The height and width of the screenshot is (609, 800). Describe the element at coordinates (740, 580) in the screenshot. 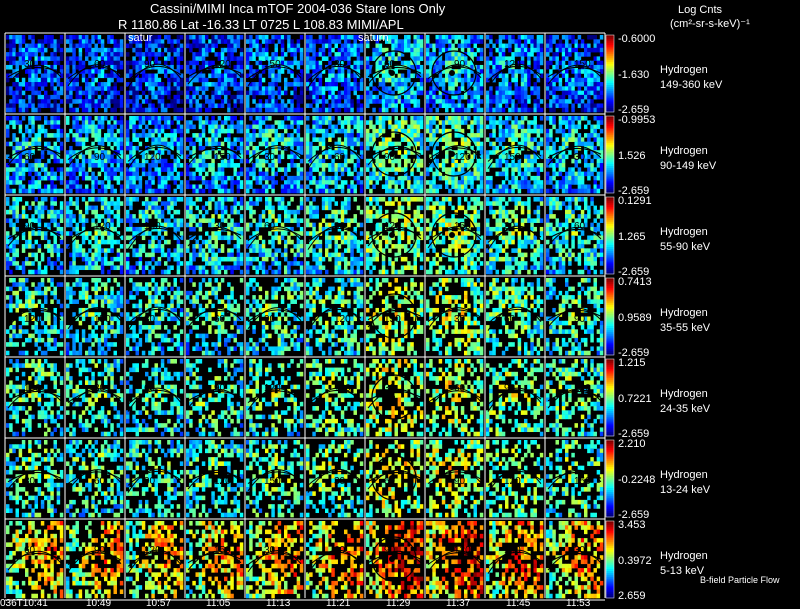

I see `footer-label: B-field Particle Flow` at that location.